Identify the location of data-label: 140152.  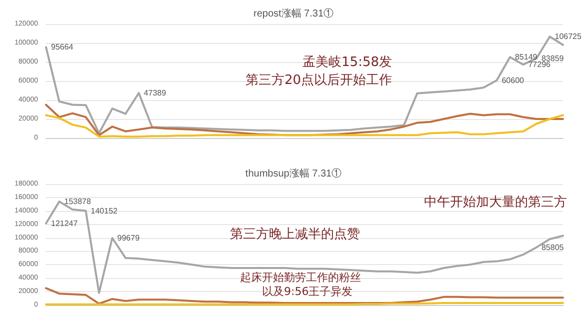
(104, 211).